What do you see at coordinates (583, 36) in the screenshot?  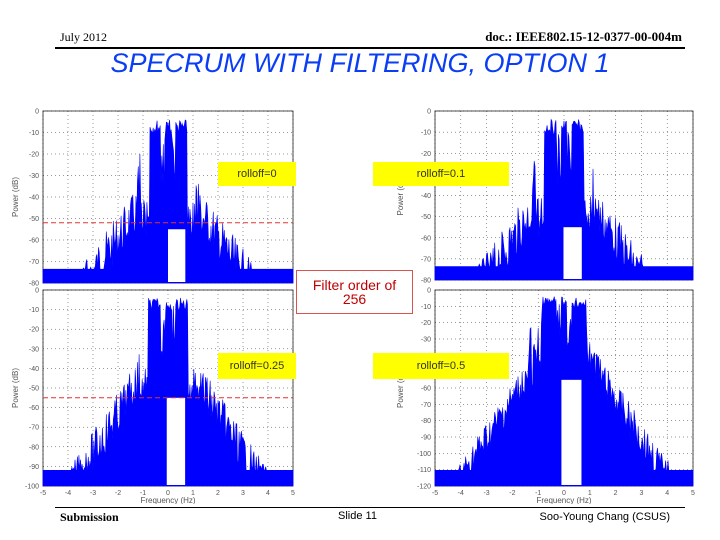 I see `header-doc-id: doc.: IEEE802.15-12-0377-00-004m` at bounding box center [583, 36].